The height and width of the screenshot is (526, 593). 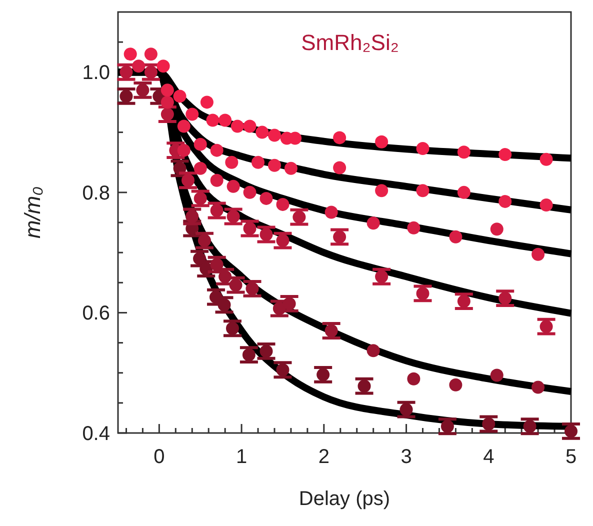 What do you see at coordinates (488, 457) in the screenshot?
I see `x-tick-label: 4` at bounding box center [488, 457].